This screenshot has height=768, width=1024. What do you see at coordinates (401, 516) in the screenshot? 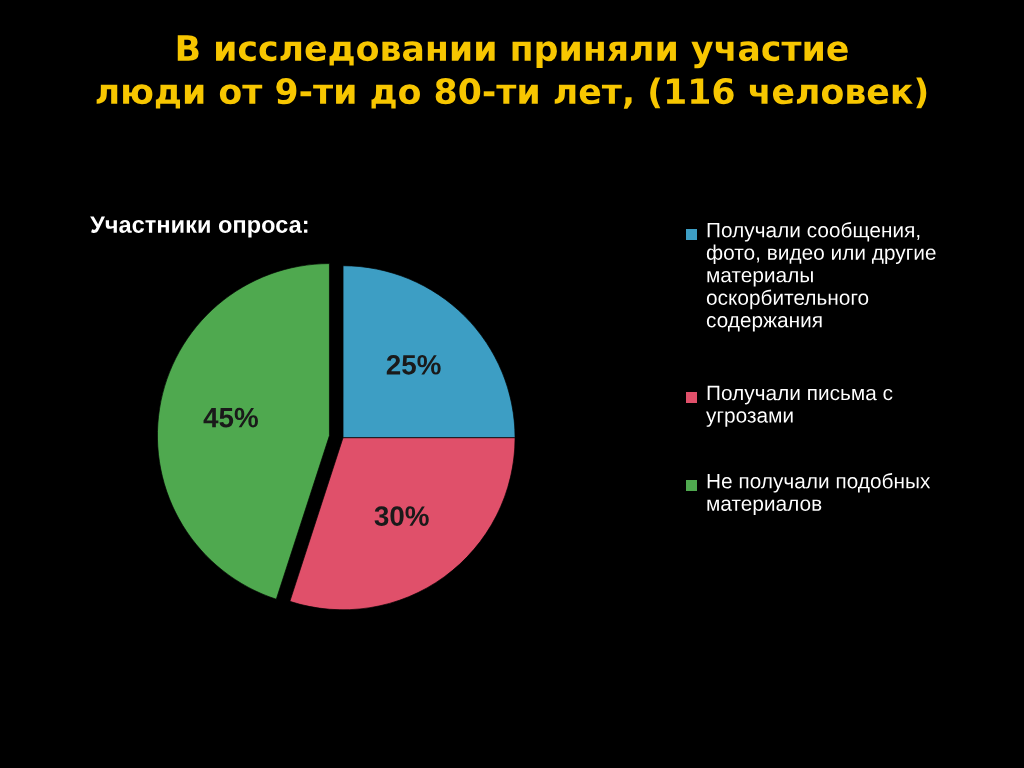
I see `data-label: 30%` at bounding box center [401, 516].